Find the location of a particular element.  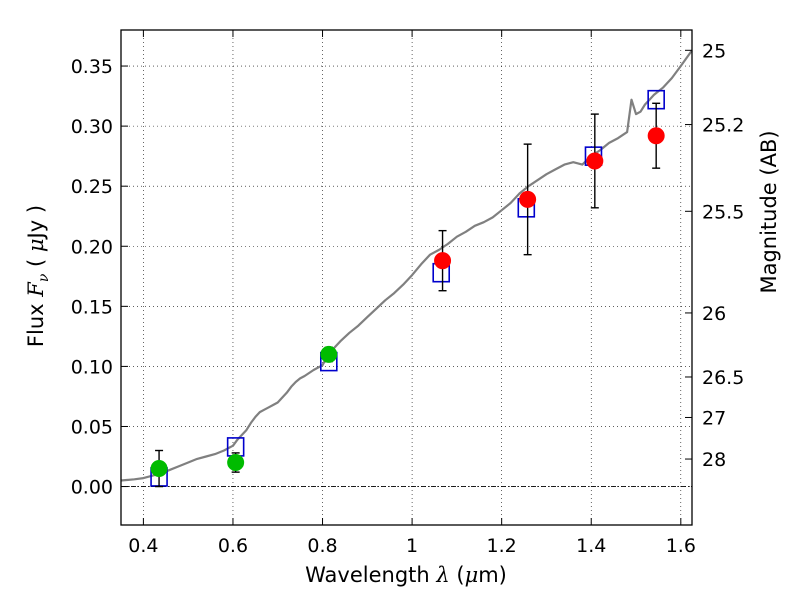

y-tick-label: 0.10 is located at coordinates (92, 367).